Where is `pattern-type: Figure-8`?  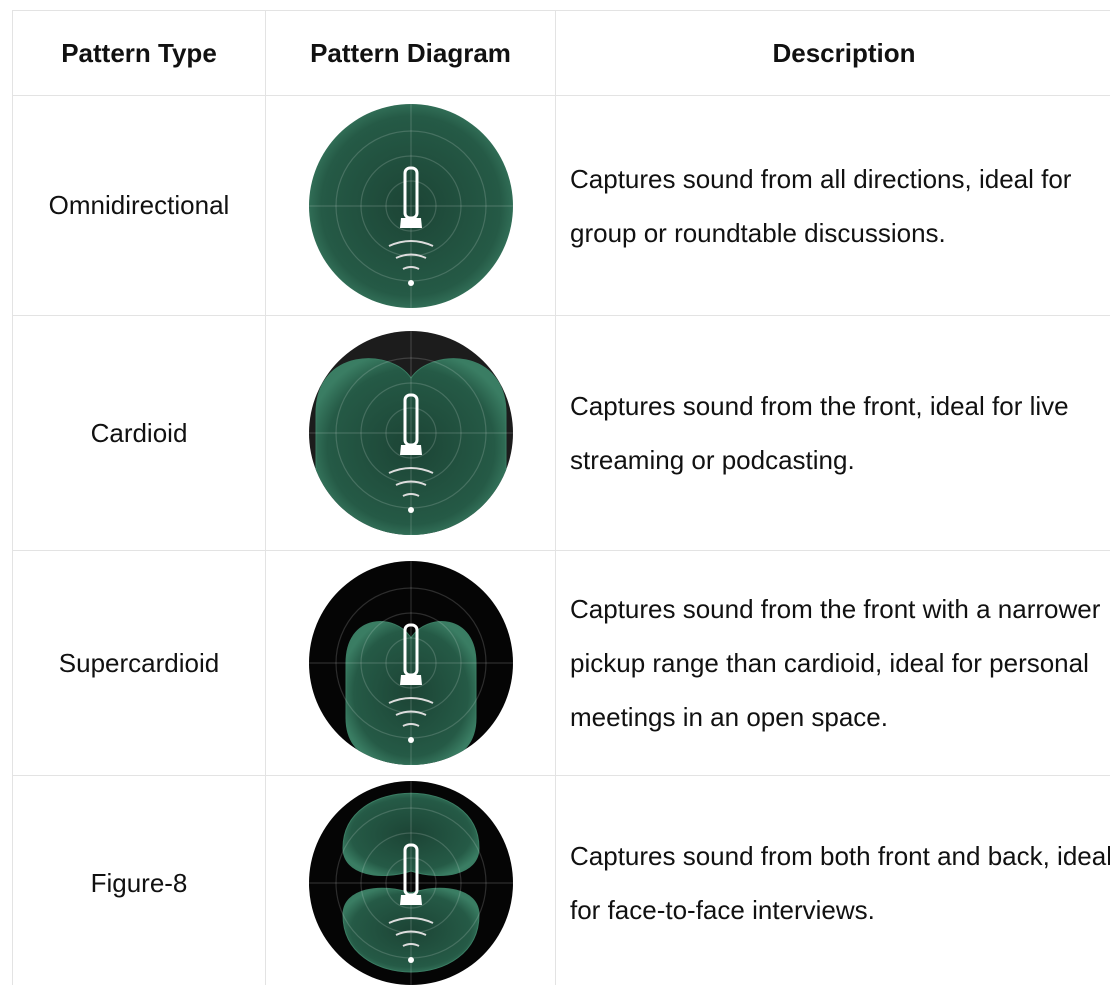
pattern-type: Figure-8 is located at coordinates (139, 880).